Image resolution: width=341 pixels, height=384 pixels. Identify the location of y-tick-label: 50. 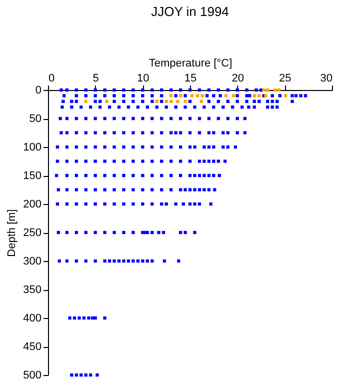
(35, 119).